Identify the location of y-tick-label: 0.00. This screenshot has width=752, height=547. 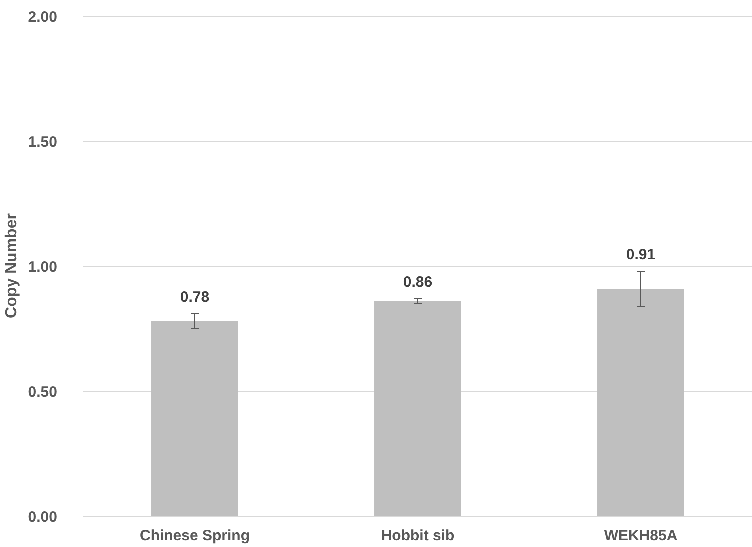
(43, 517).